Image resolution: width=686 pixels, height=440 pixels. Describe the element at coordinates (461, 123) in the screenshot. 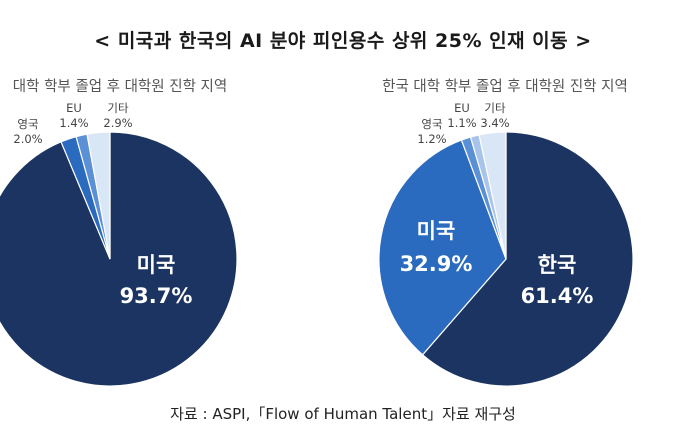

I see `pie-value-1-EU: 1.1%` at that location.